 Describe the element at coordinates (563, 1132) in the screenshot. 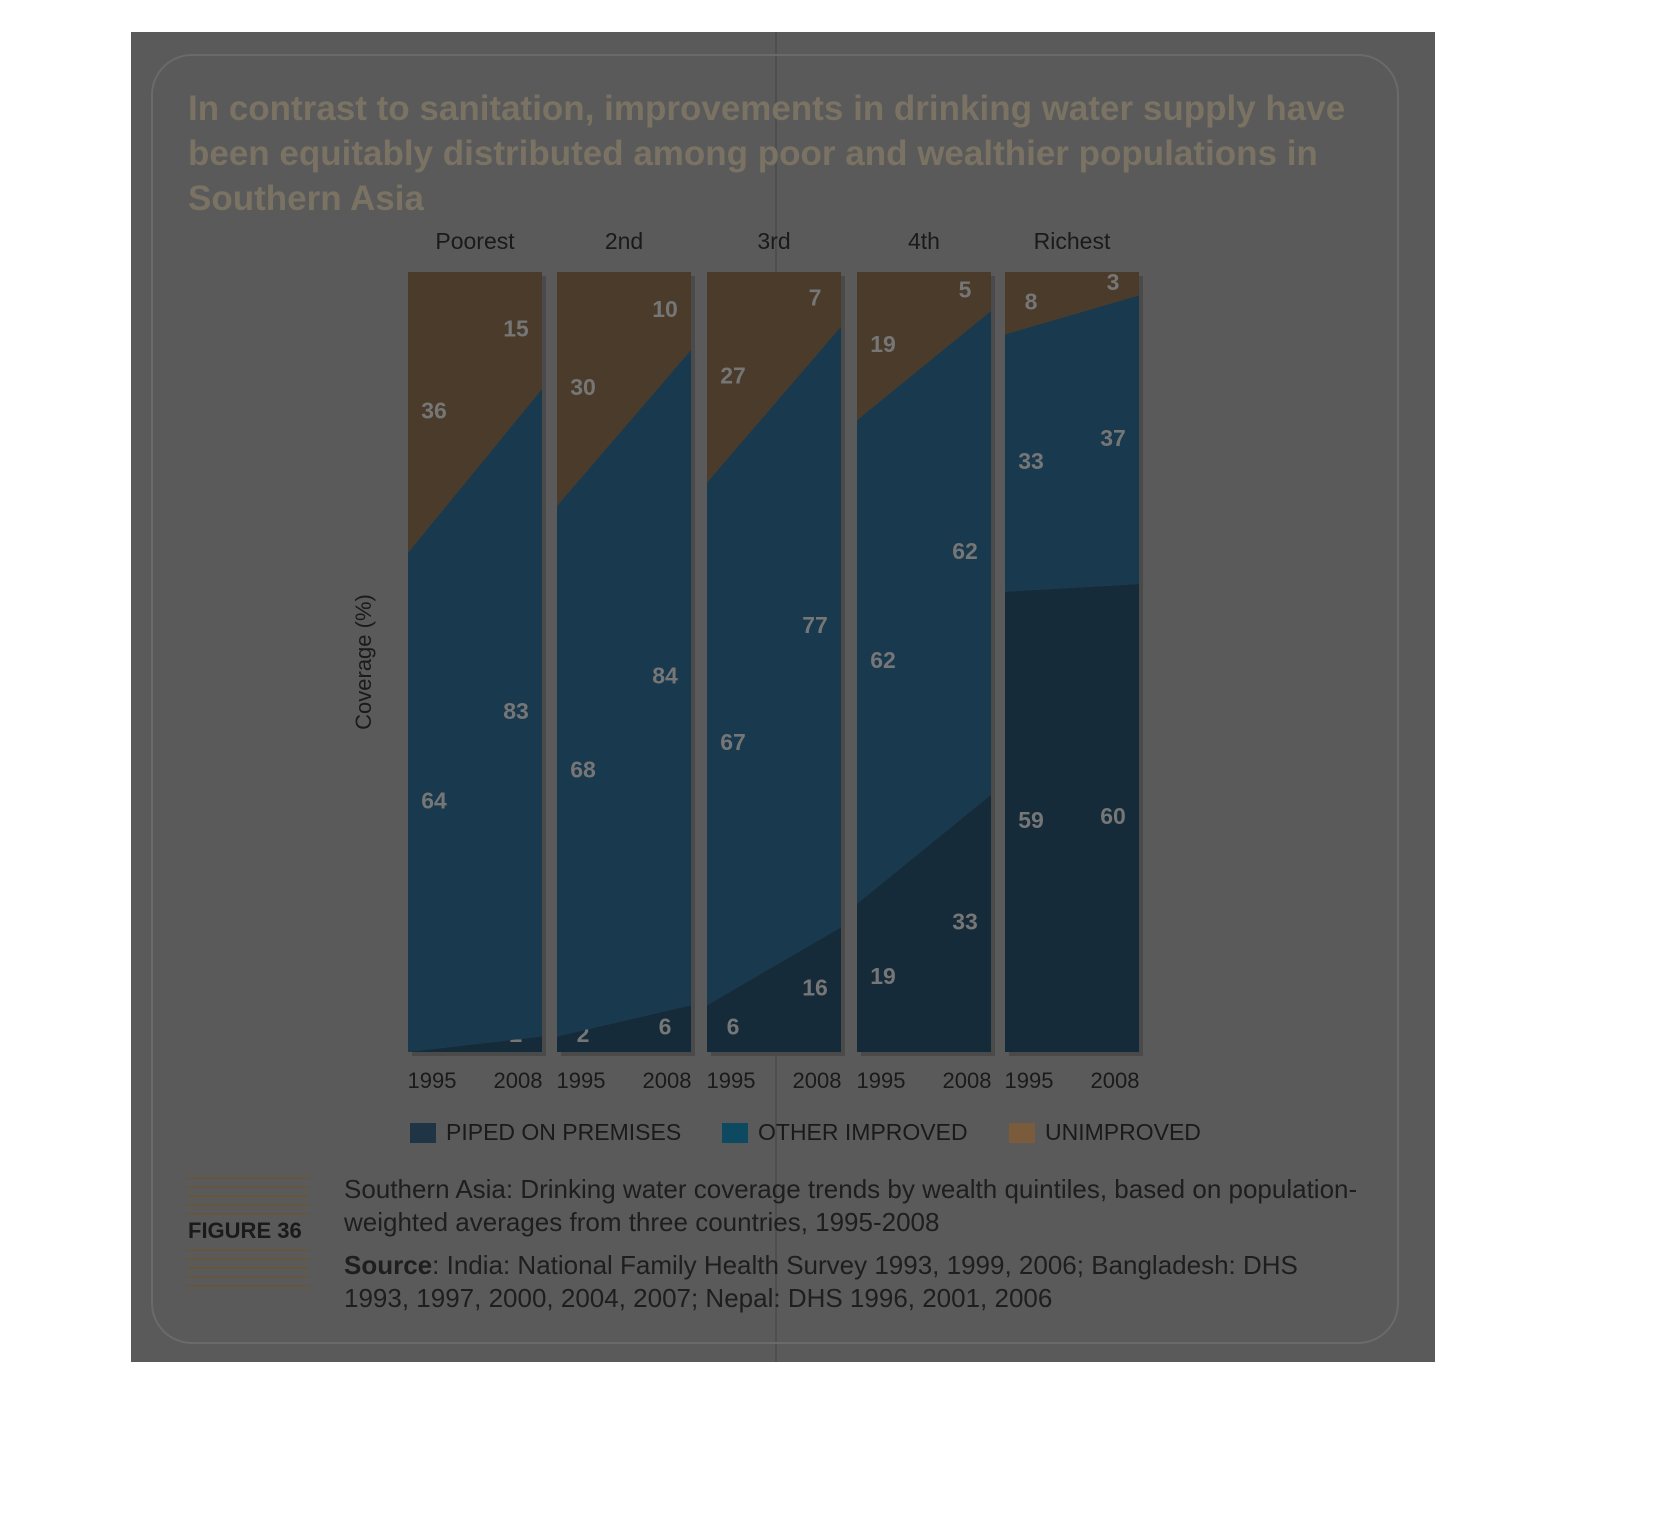

I see `legend-label: PIPED ON PREMISES` at that location.